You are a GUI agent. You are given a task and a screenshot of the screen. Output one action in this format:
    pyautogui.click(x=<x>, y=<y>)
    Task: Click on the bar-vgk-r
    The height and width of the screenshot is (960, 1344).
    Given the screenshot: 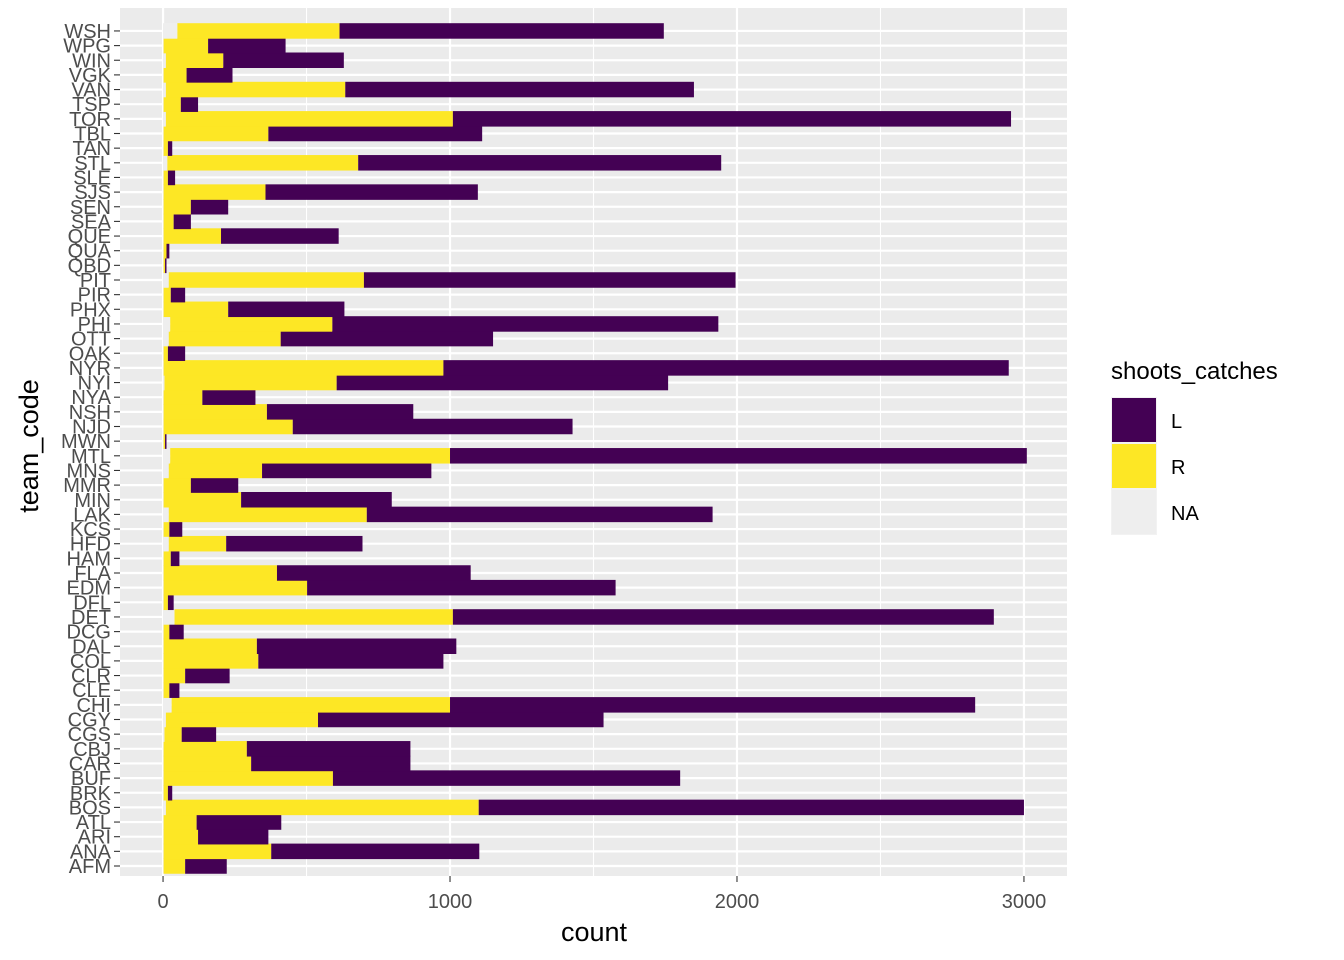 What is the action you would take?
    pyautogui.click(x=175, y=75)
    